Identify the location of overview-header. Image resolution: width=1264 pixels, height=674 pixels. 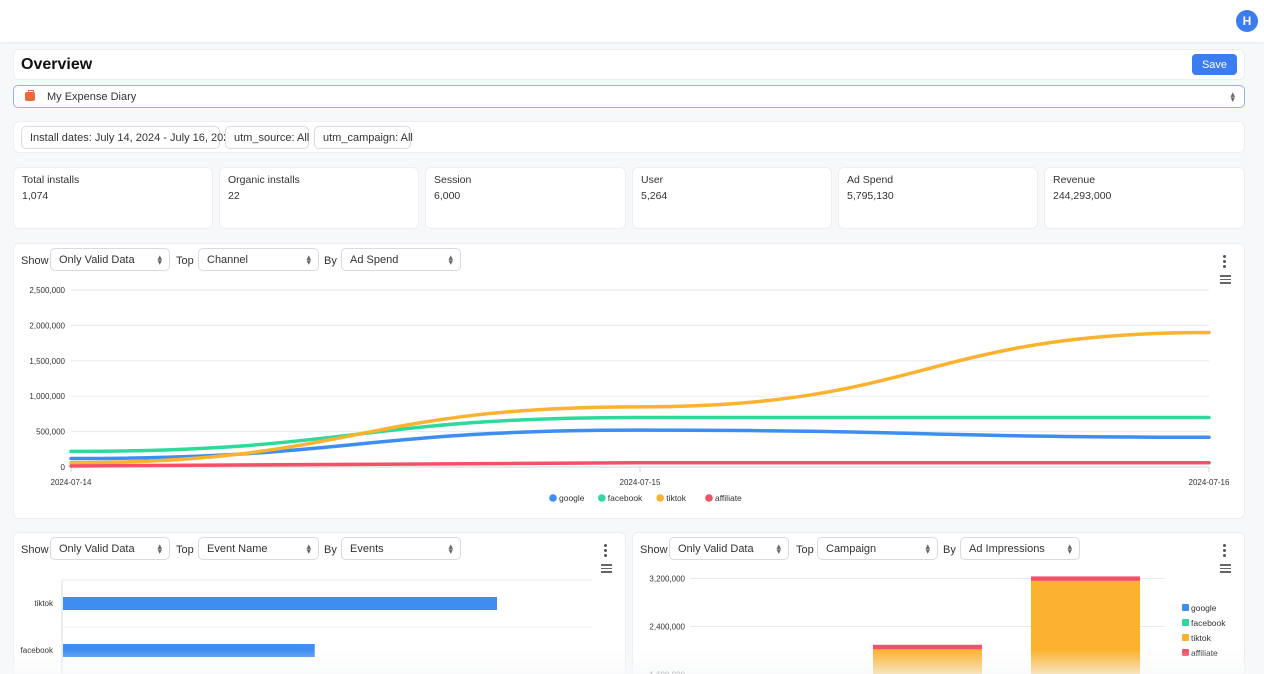
(629, 64).